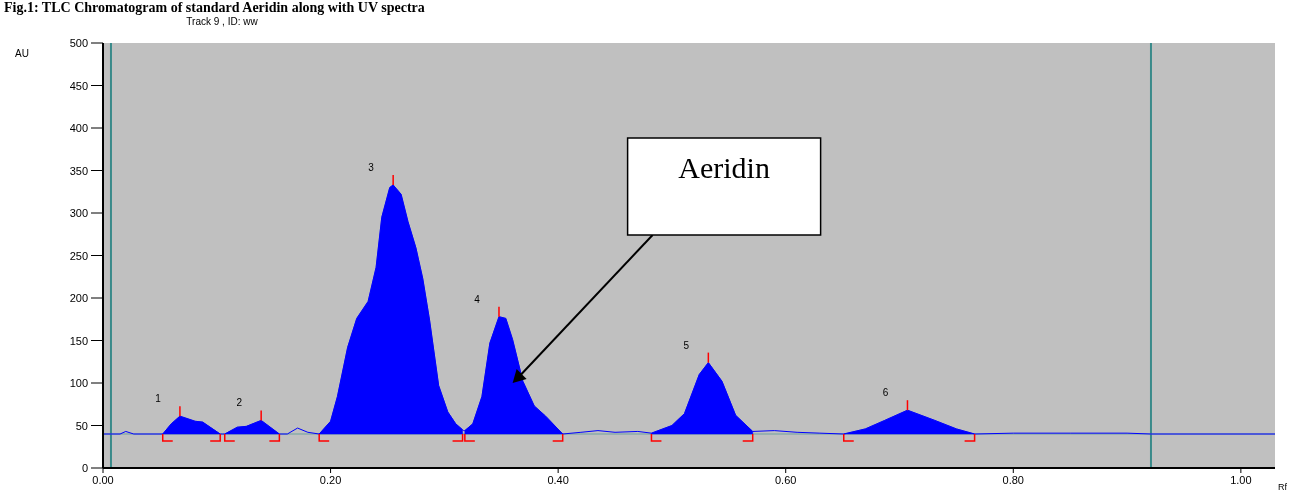  Describe the element at coordinates (78, 85) in the screenshot. I see `y-tick-label: 450` at that location.